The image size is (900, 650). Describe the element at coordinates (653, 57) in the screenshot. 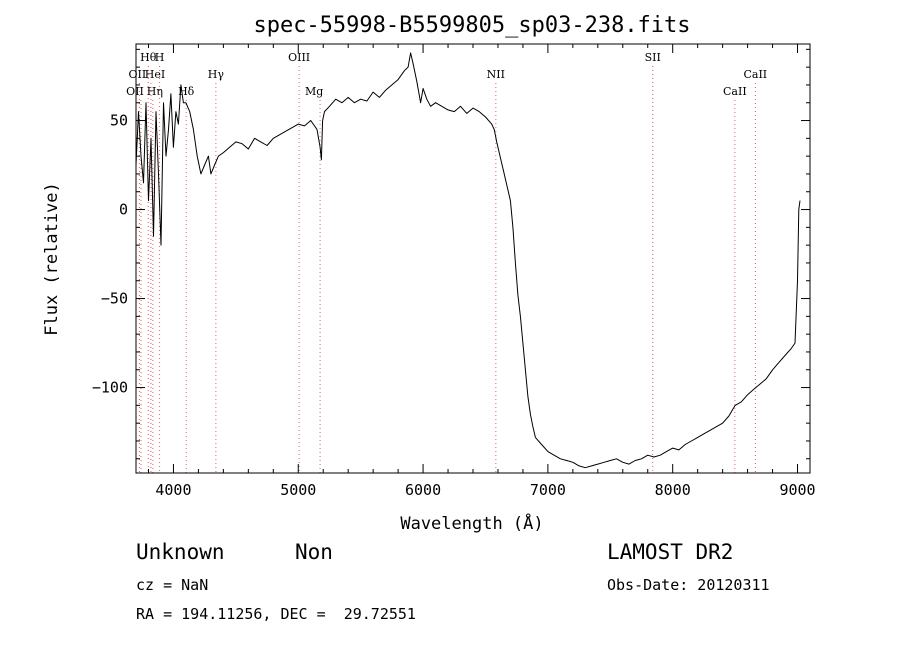

I see `marker-label: SII` at that location.